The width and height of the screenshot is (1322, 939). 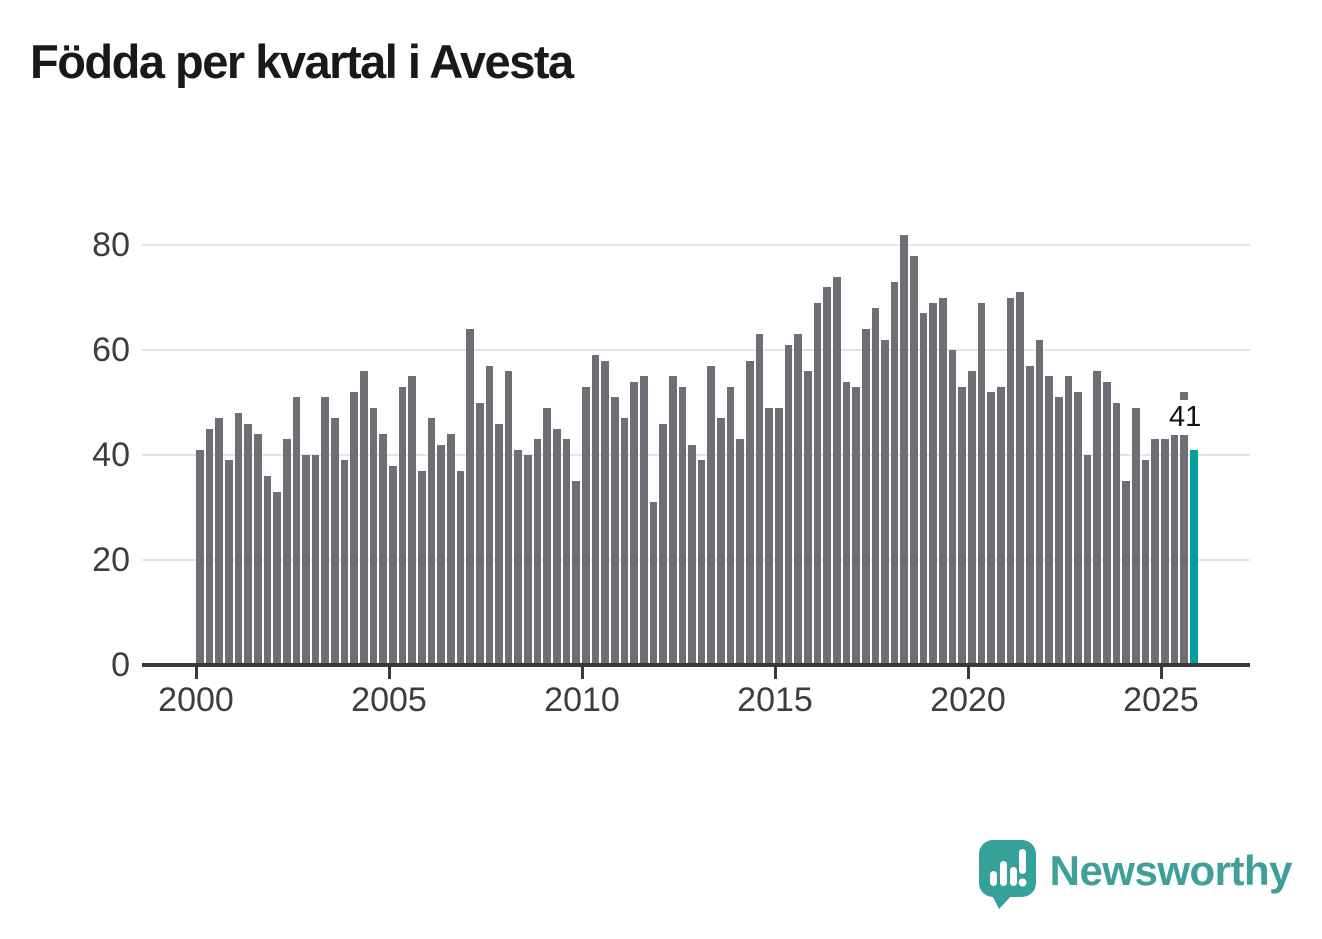 I want to click on bar-2003-q4, so click(x=344, y=562).